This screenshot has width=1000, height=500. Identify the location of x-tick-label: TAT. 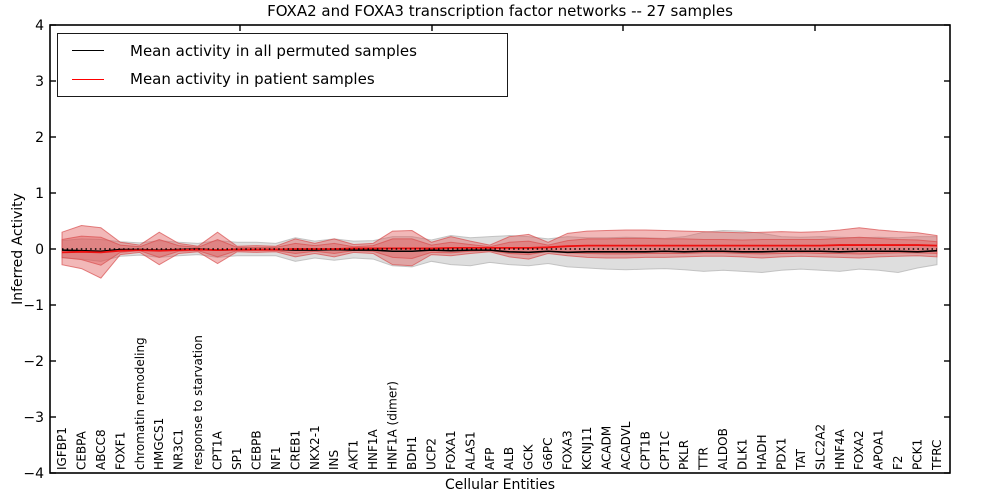
(801, 459).